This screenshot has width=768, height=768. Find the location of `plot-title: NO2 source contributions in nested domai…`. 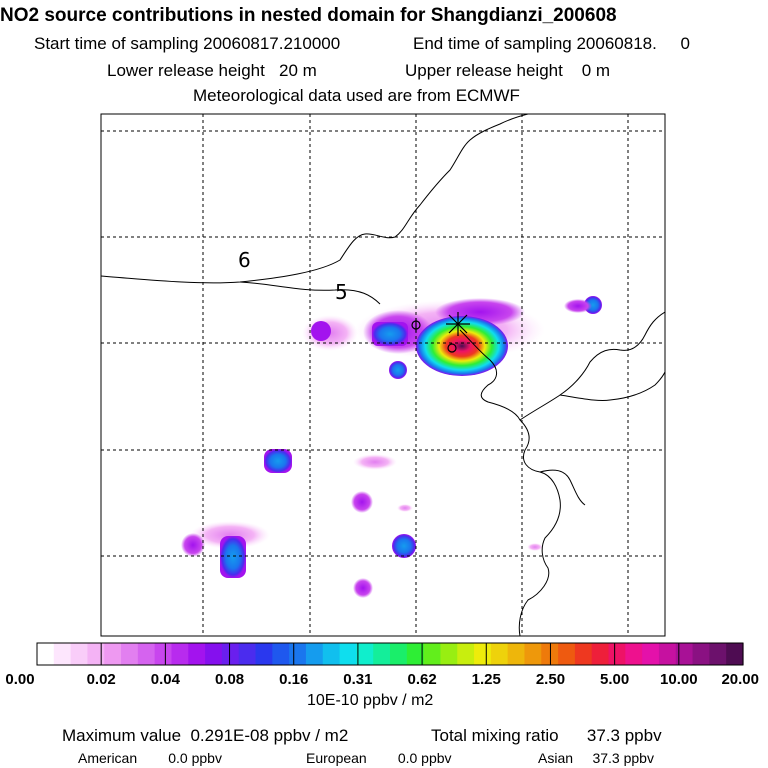

plot-title: NO2 source contributions in nested domai… is located at coordinates (308, 15).